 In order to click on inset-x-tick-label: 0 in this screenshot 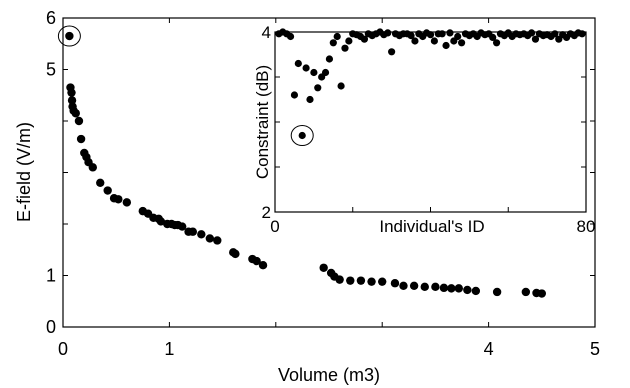, I will do `click(274, 226)`.